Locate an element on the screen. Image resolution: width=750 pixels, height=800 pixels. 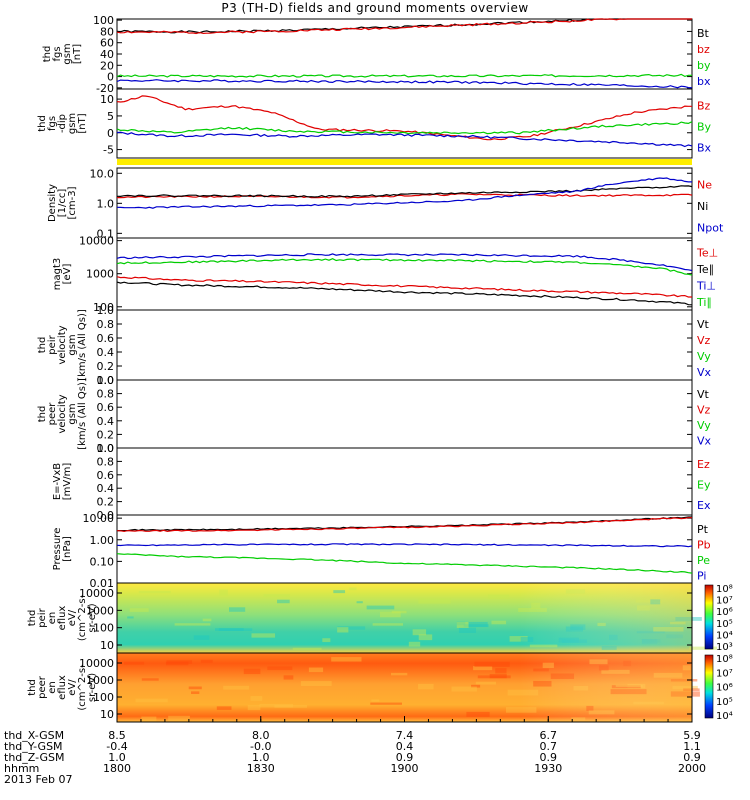
y-axis-label: thdfgs-dipgsm[nT] is located at coordinates (62, 123).